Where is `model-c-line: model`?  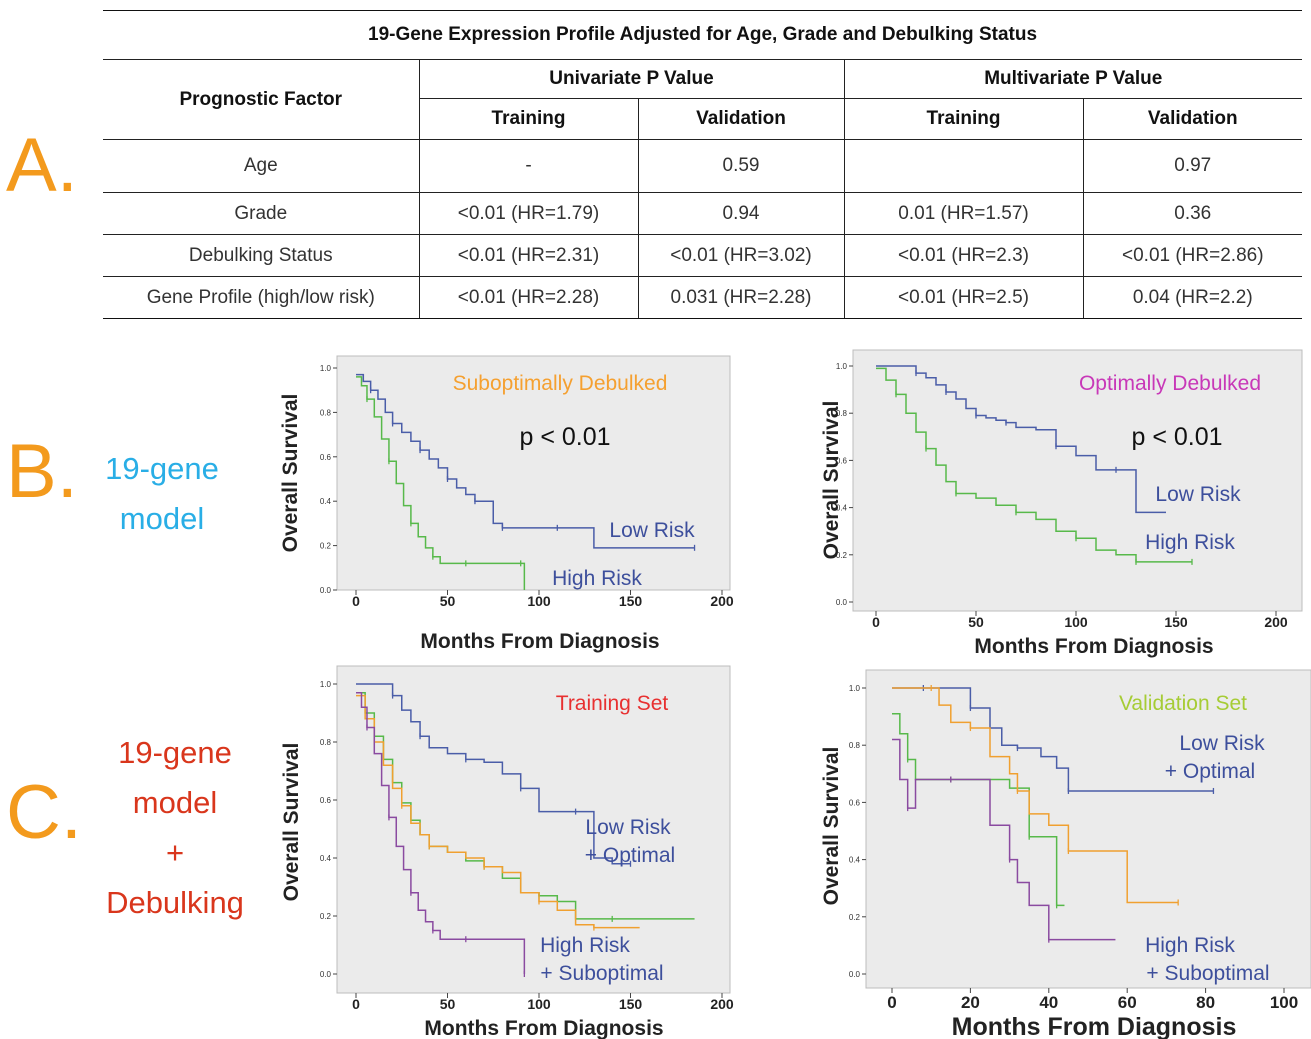
model-c-line: model is located at coordinates (175, 802).